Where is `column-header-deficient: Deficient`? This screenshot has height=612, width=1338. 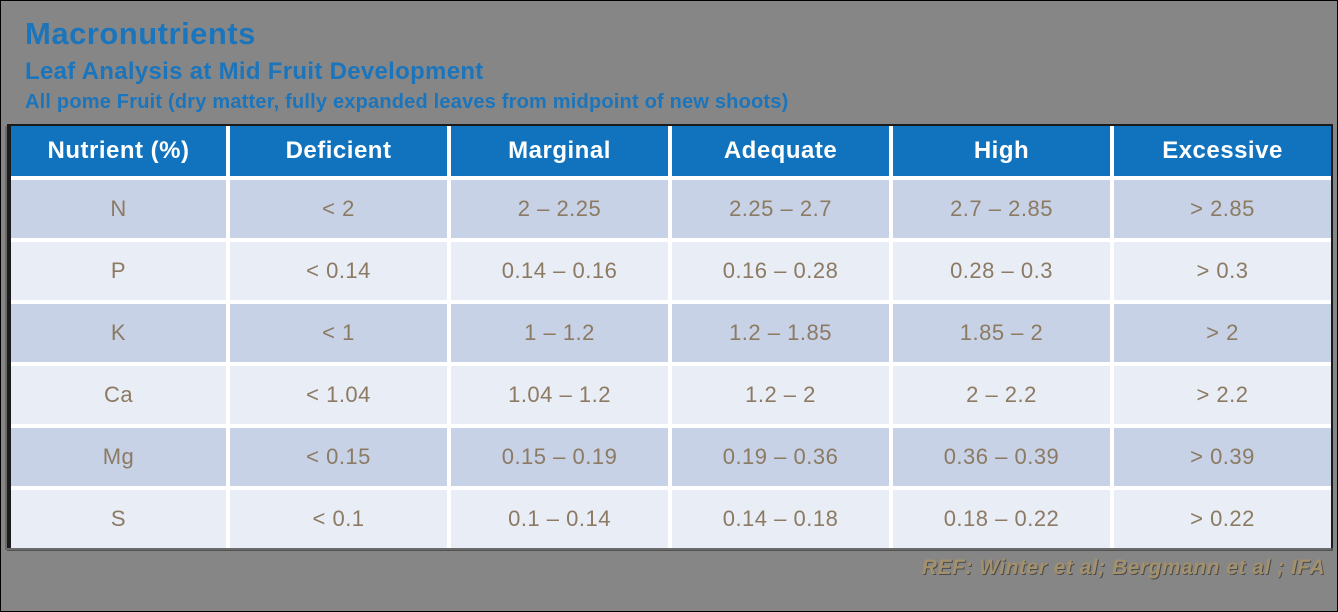
column-header-deficient: Deficient is located at coordinates (339, 151).